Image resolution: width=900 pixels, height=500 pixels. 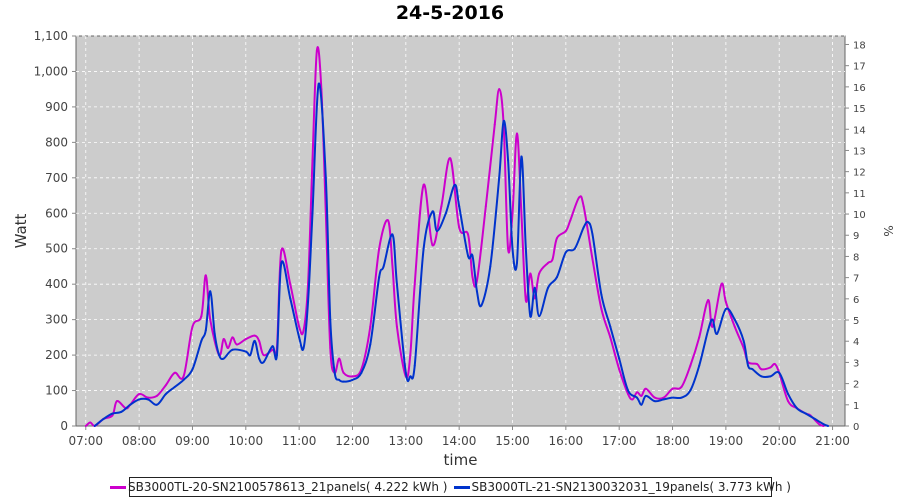 I want to click on y-tick-label: 600, so click(x=56, y=213).